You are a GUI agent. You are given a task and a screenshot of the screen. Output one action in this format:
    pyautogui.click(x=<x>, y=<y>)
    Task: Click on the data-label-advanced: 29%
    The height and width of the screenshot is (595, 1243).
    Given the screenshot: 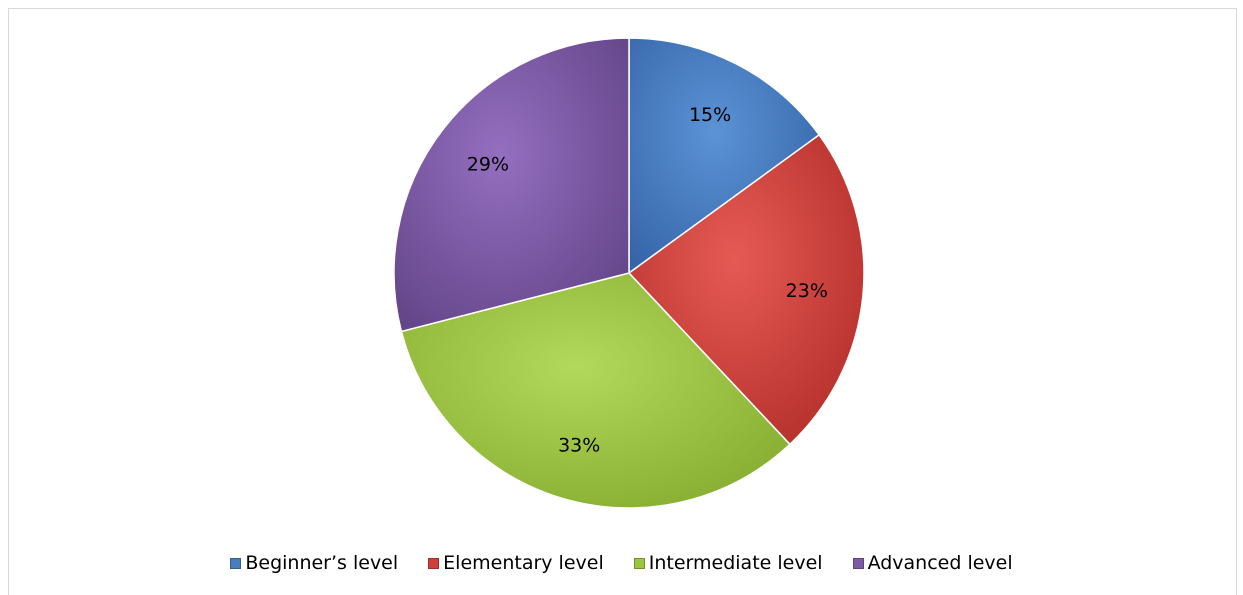 What is the action you would take?
    pyautogui.click(x=488, y=165)
    